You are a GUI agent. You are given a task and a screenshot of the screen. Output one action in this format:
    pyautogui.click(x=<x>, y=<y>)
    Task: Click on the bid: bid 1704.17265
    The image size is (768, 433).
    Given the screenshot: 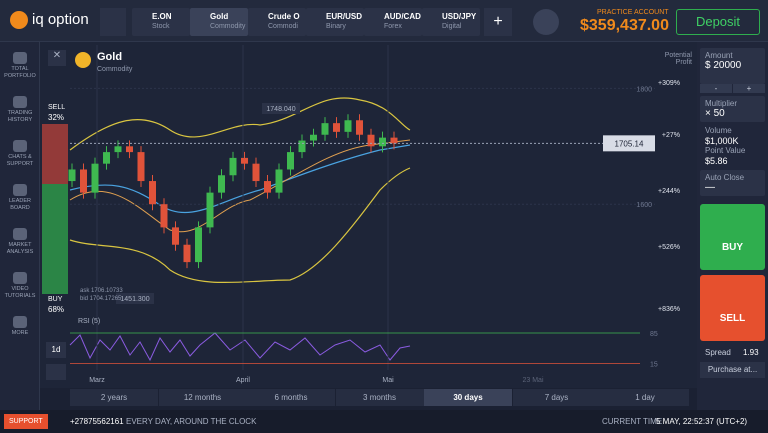 What is the action you would take?
    pyautogui.click(x=101, y=299)
    